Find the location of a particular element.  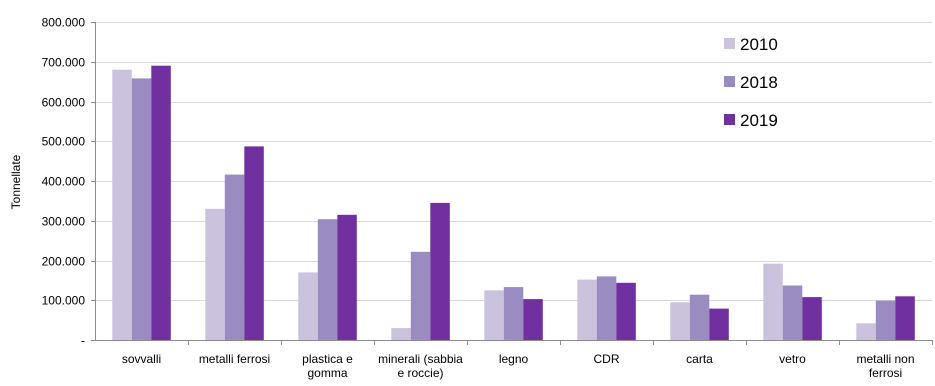

x-tick-label: metalli ferrosi is located at coordinates (234, 359).